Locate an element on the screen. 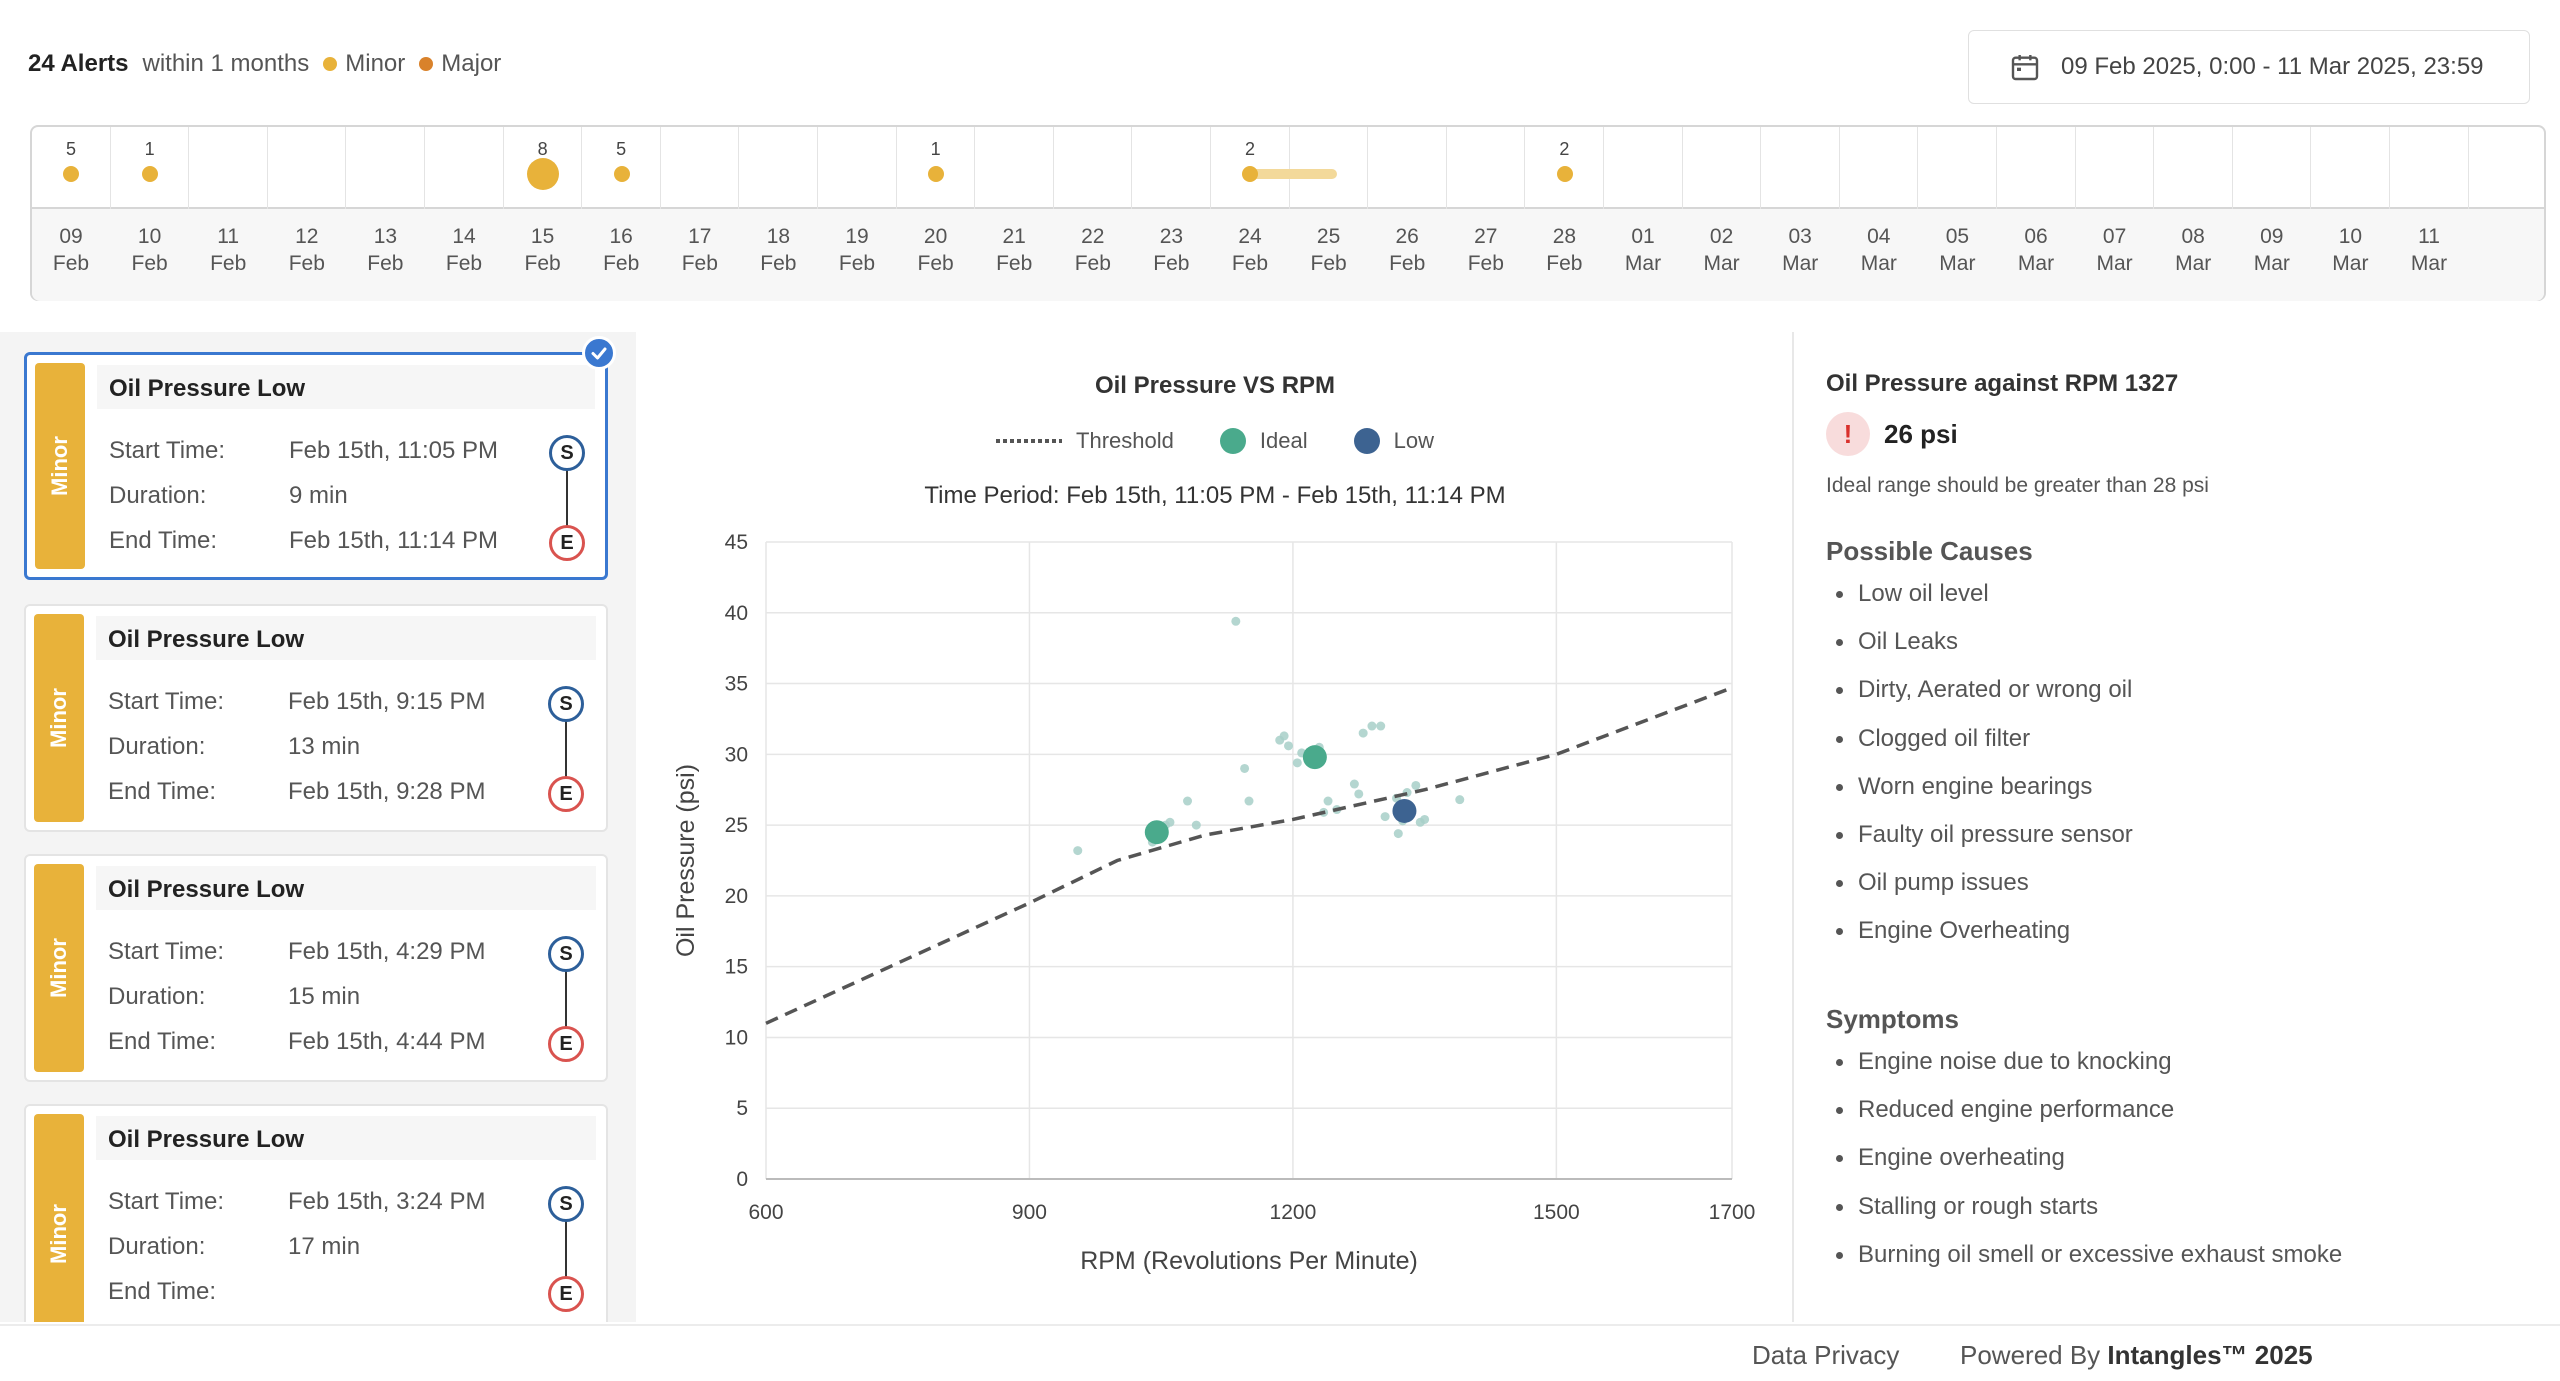  start-time-row: Start Time: Feb 15th, 11:05 PM is located at coordinates (303, 451).